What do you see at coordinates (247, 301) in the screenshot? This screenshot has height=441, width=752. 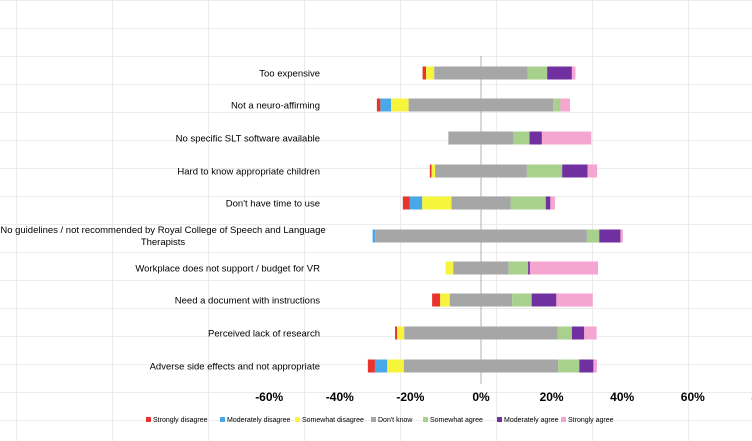 I see `category-label: Need a document with instructions` at bounding box center [247, 301].